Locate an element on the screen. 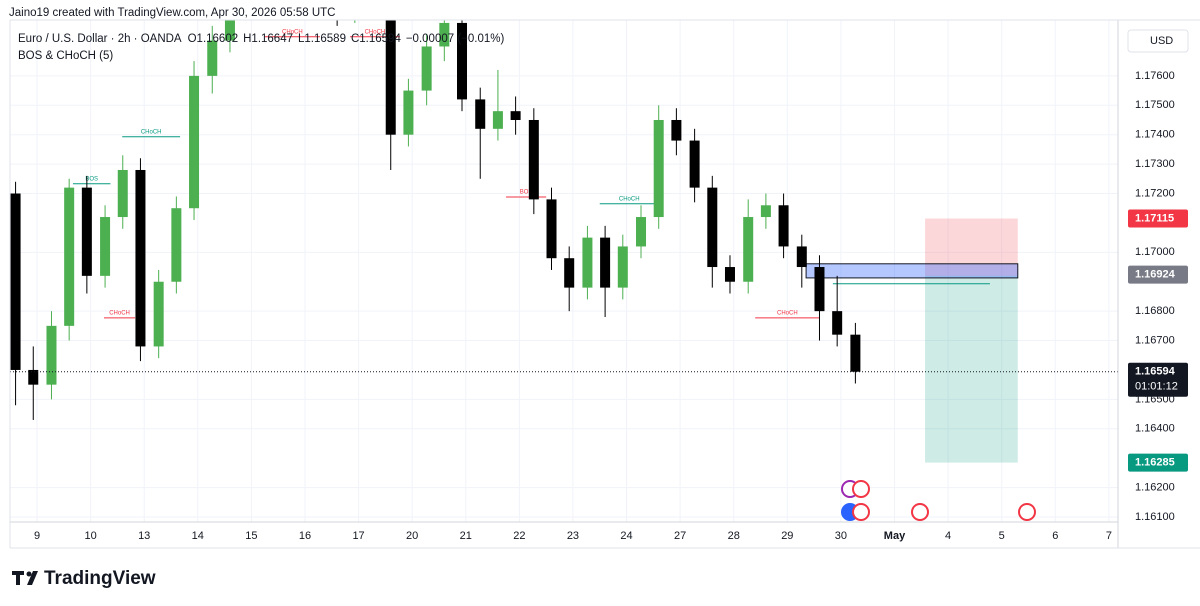 The width and height of the screenshot is (1200, 606). x-tick-label: 14 is located at coordinates (198, 536).